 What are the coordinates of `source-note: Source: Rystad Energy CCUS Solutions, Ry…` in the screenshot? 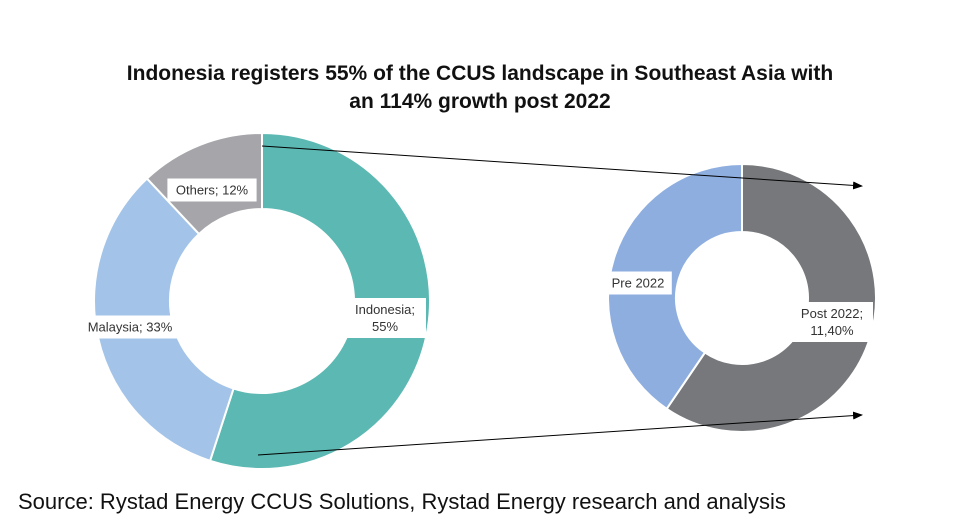 It's located at (402, 501).